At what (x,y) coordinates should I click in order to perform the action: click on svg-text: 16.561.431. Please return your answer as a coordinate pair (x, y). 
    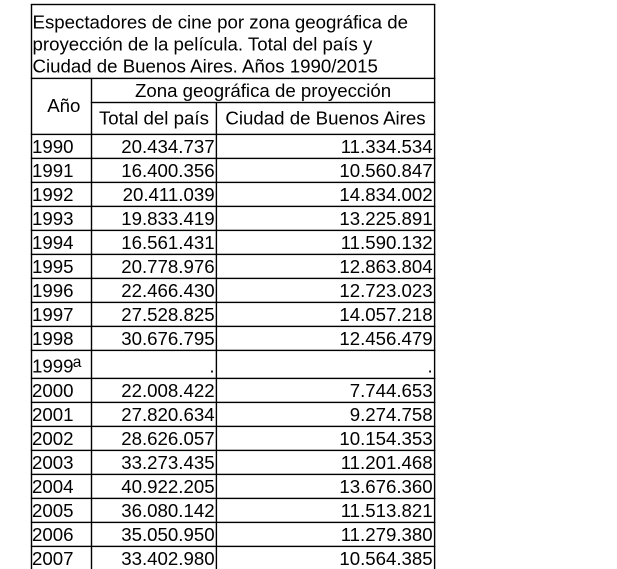
    Looking at the image, I should click on (167, 242).